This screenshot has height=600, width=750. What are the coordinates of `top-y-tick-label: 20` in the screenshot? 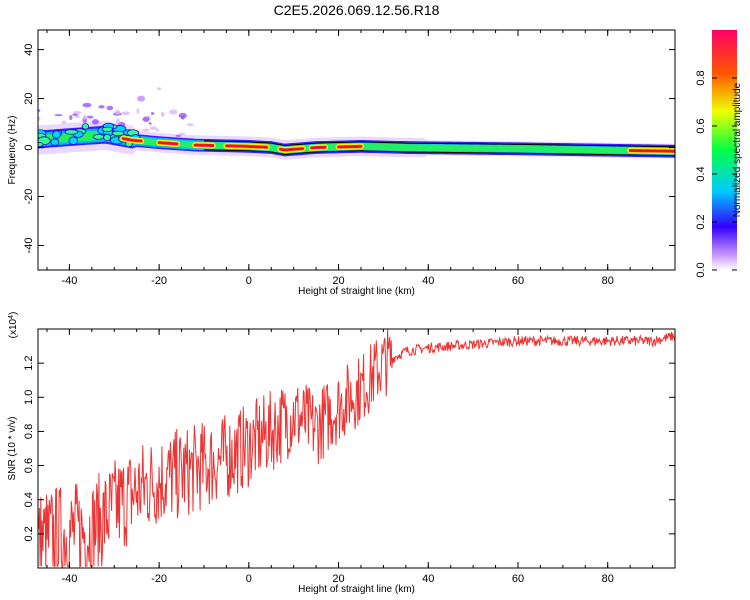 It's located at (29, 98).